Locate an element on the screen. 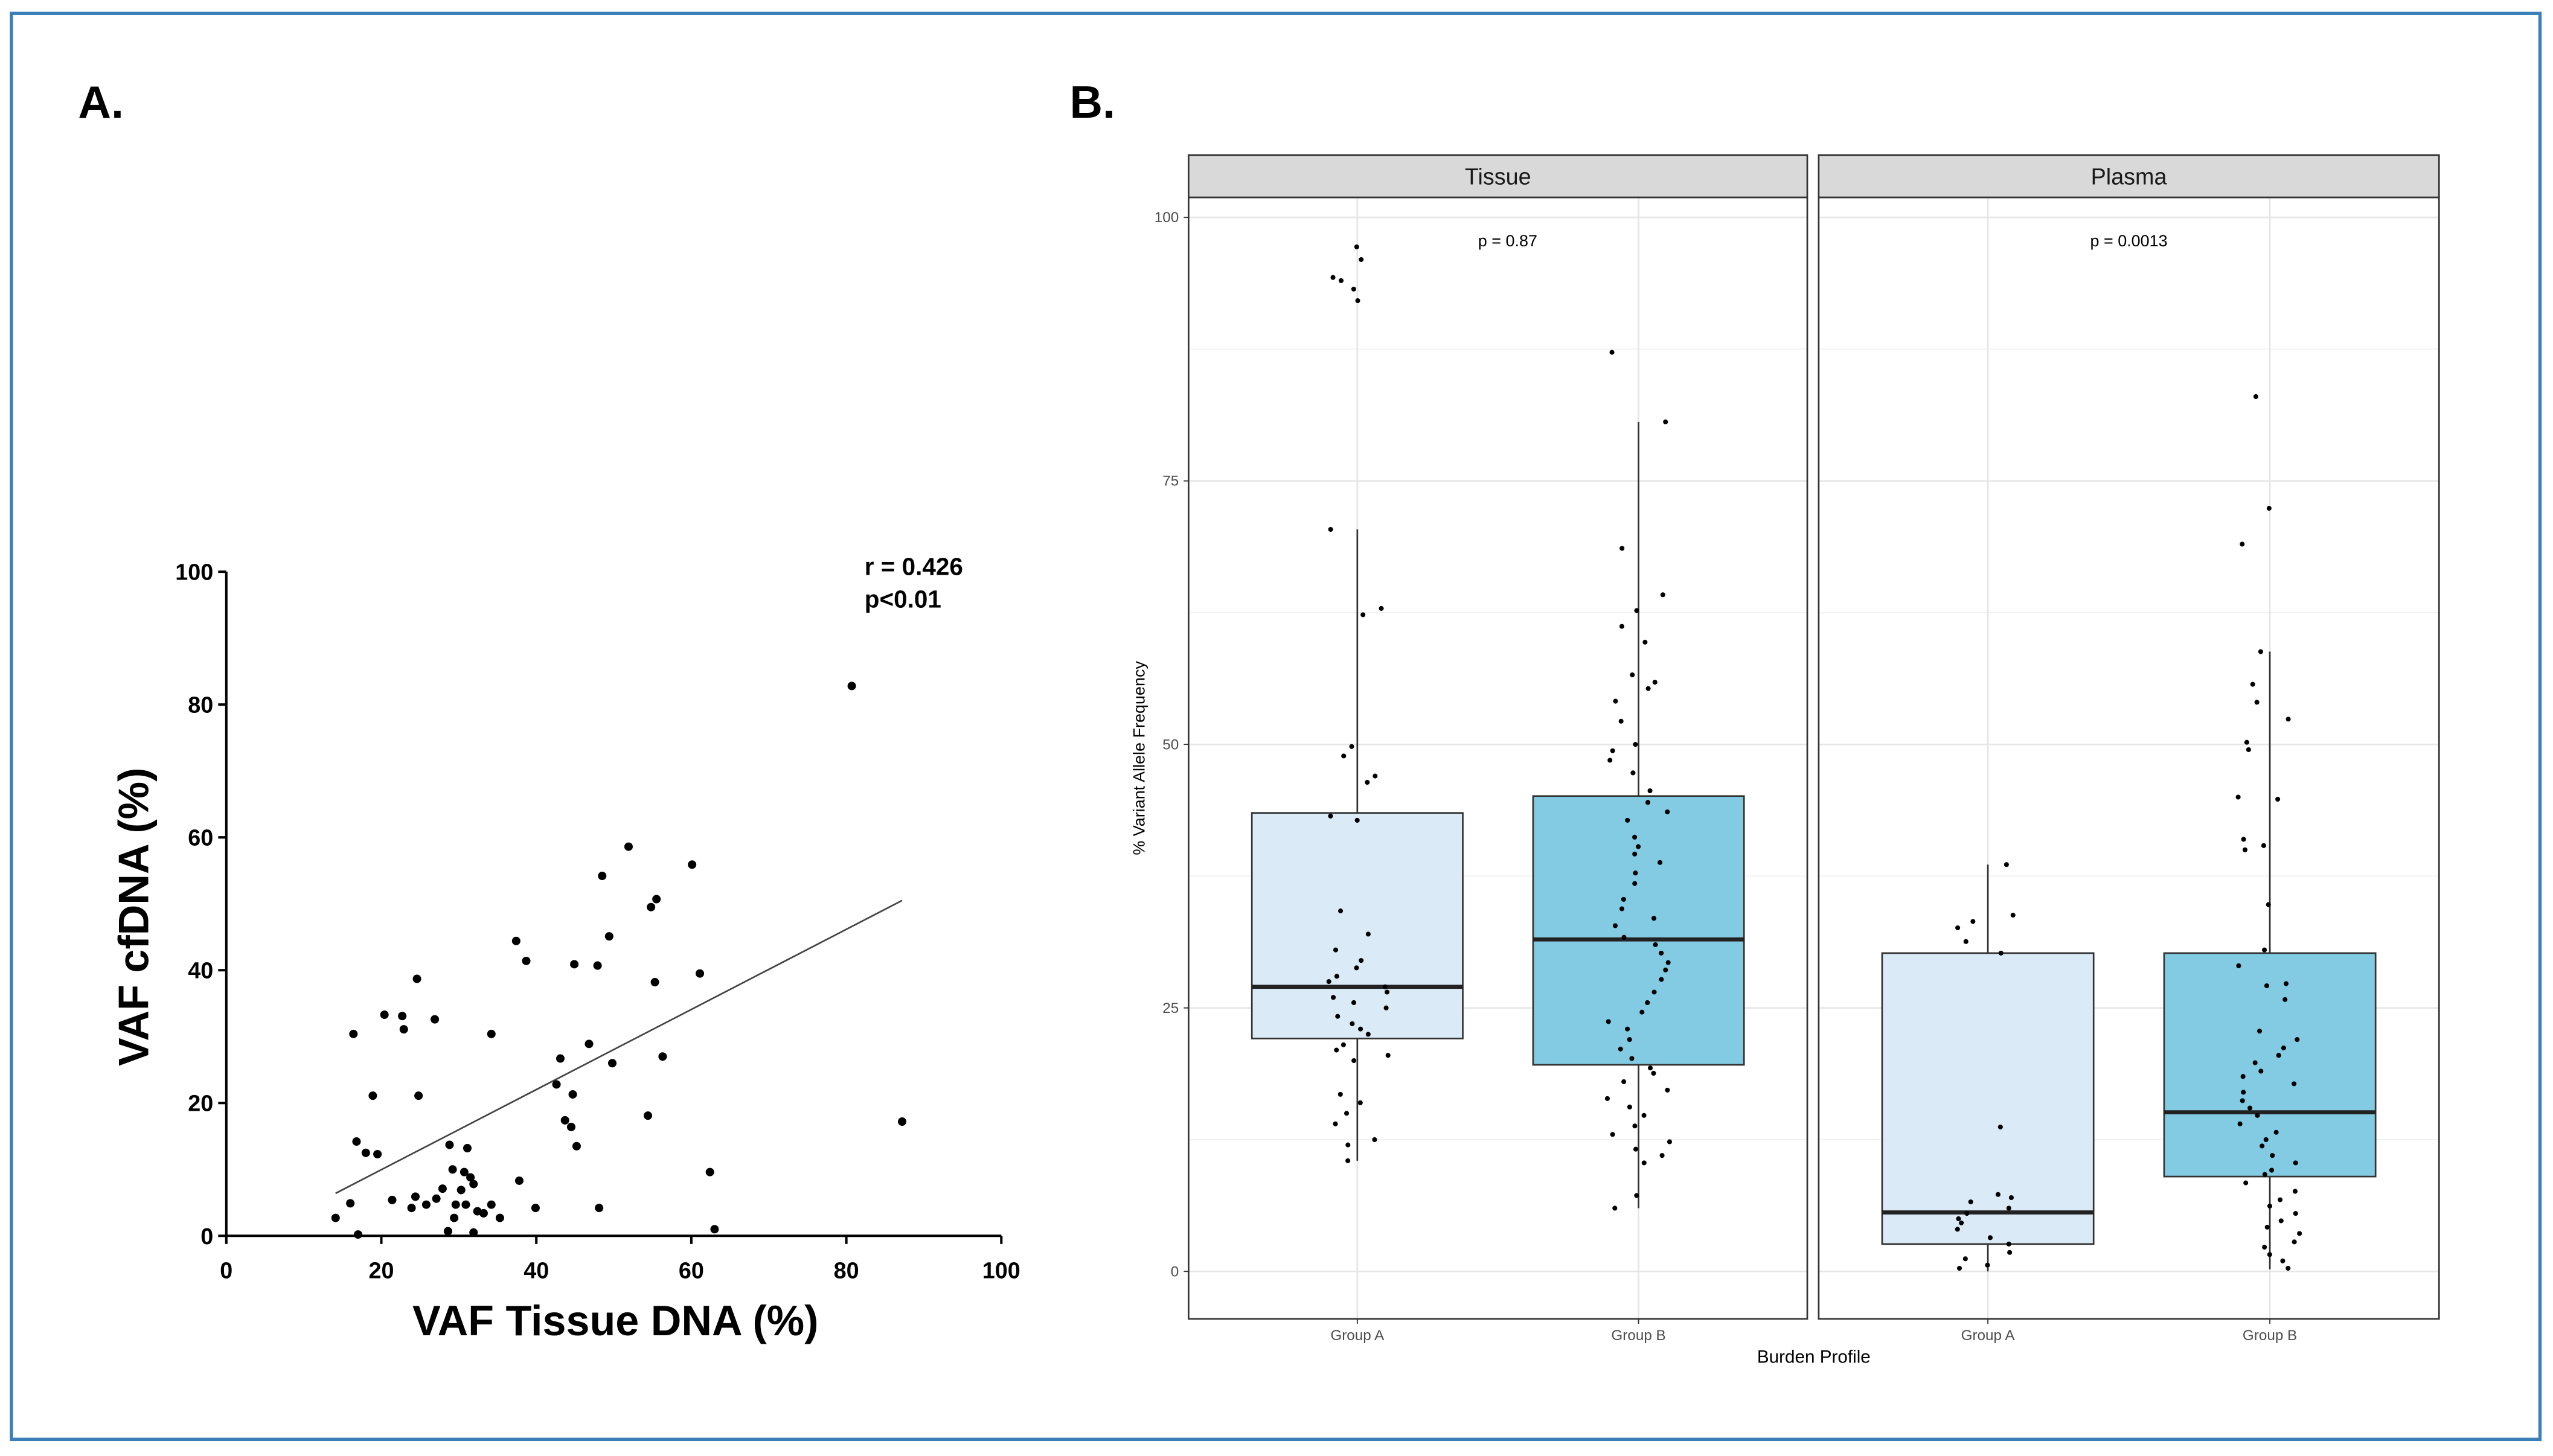 The image size is (2553, 1456). y-tick-label: 75 is located at coordinates (1170, 482).